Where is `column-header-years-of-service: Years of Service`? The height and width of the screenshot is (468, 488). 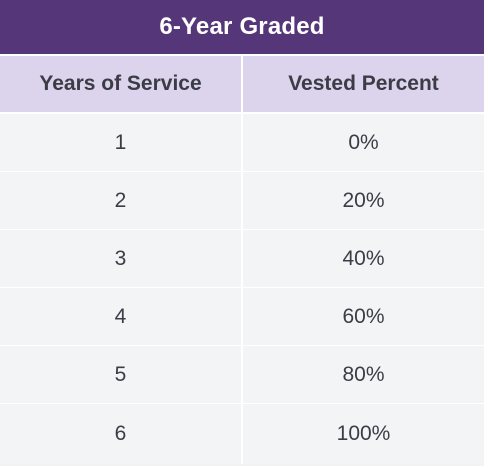 column-header-years-of-service: Years of Service is located at coordinates (121, 84).